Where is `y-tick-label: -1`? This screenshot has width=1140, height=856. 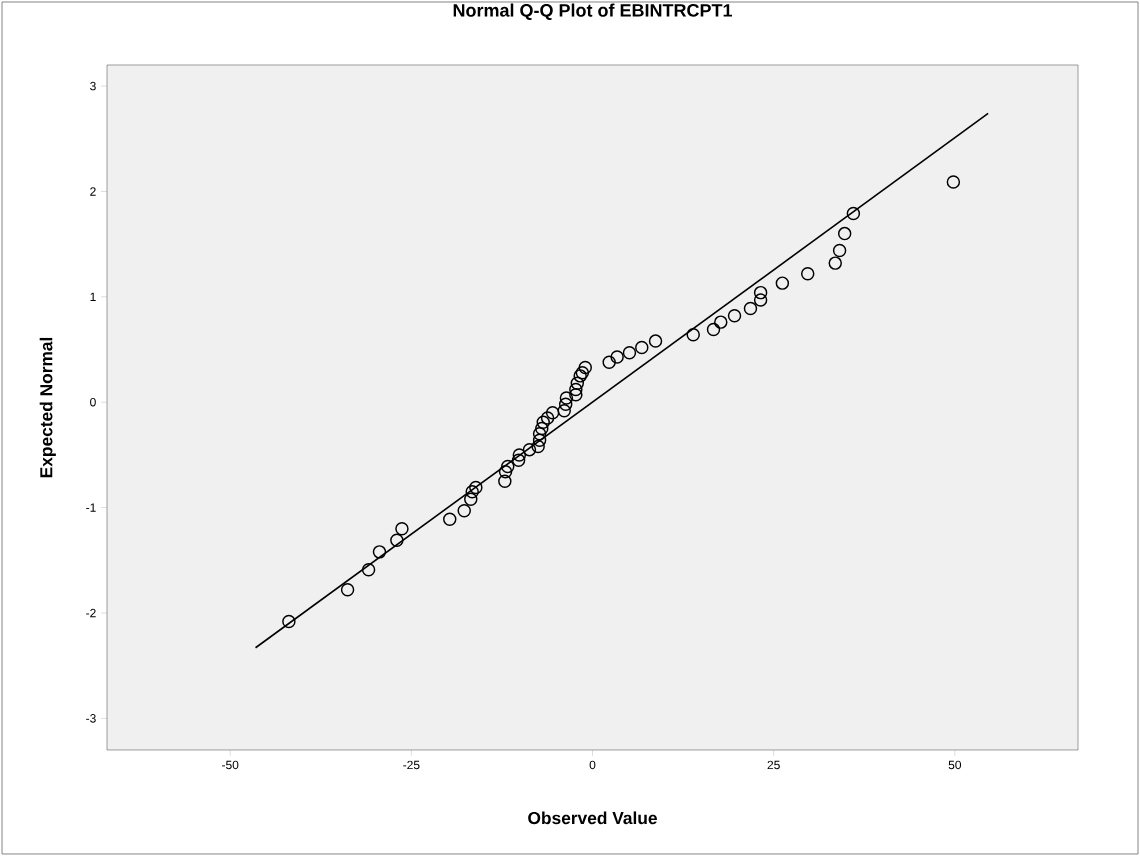
y-tick-label: -1 is located at coordinates (91, 507).